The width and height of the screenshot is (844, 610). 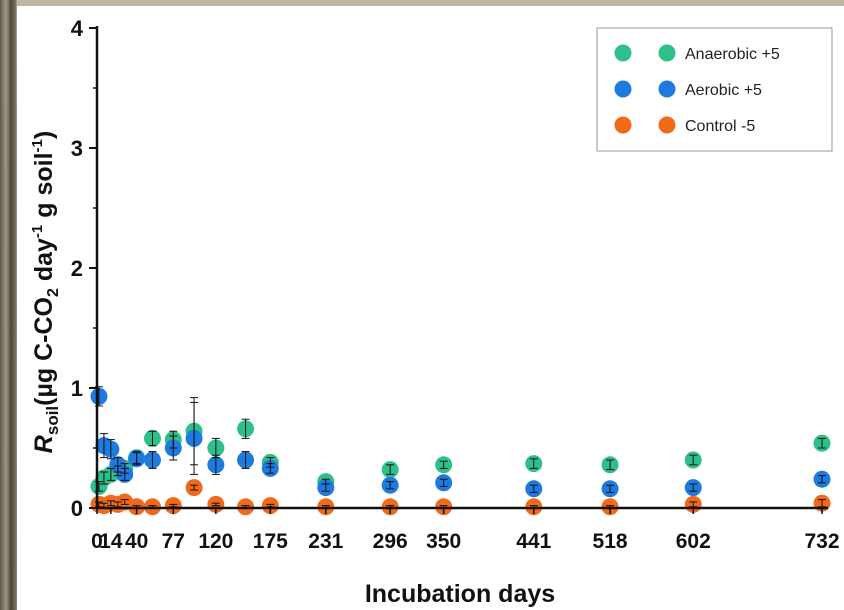 I want to click on x-tick-label: 120, so click(x=215, y=541).